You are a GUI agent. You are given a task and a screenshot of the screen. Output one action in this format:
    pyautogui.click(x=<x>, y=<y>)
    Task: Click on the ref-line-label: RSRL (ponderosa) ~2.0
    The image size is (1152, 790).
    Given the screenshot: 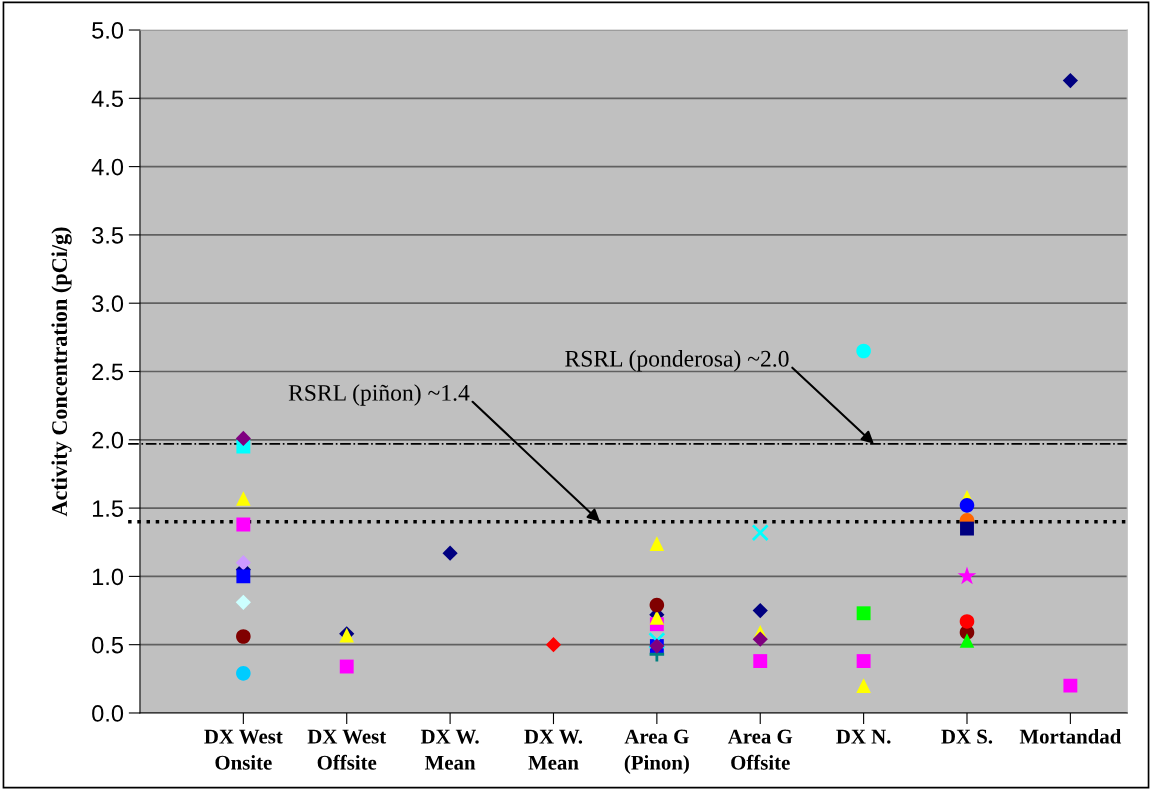 What is the action you would take?
    pyautogui.click(x=677, y=361)
    